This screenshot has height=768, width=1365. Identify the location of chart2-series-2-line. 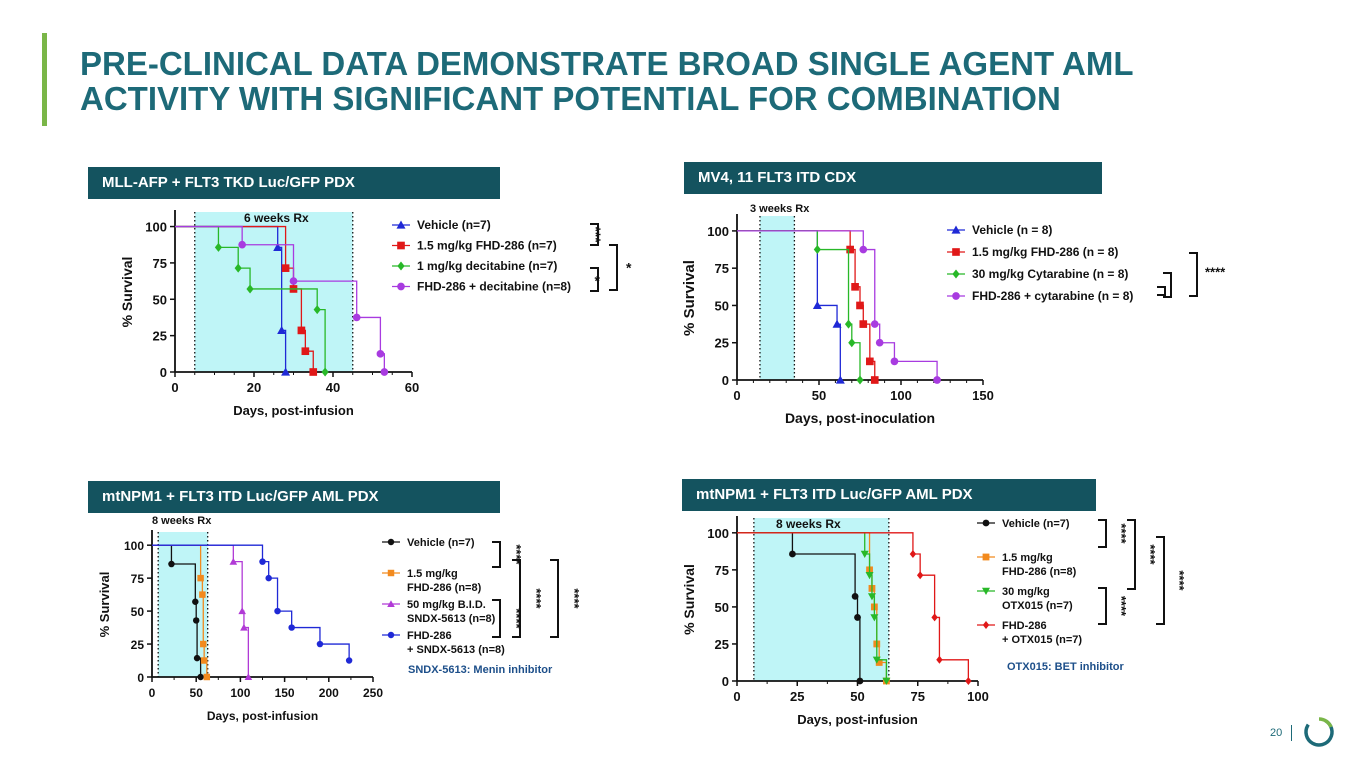
(806, 305).